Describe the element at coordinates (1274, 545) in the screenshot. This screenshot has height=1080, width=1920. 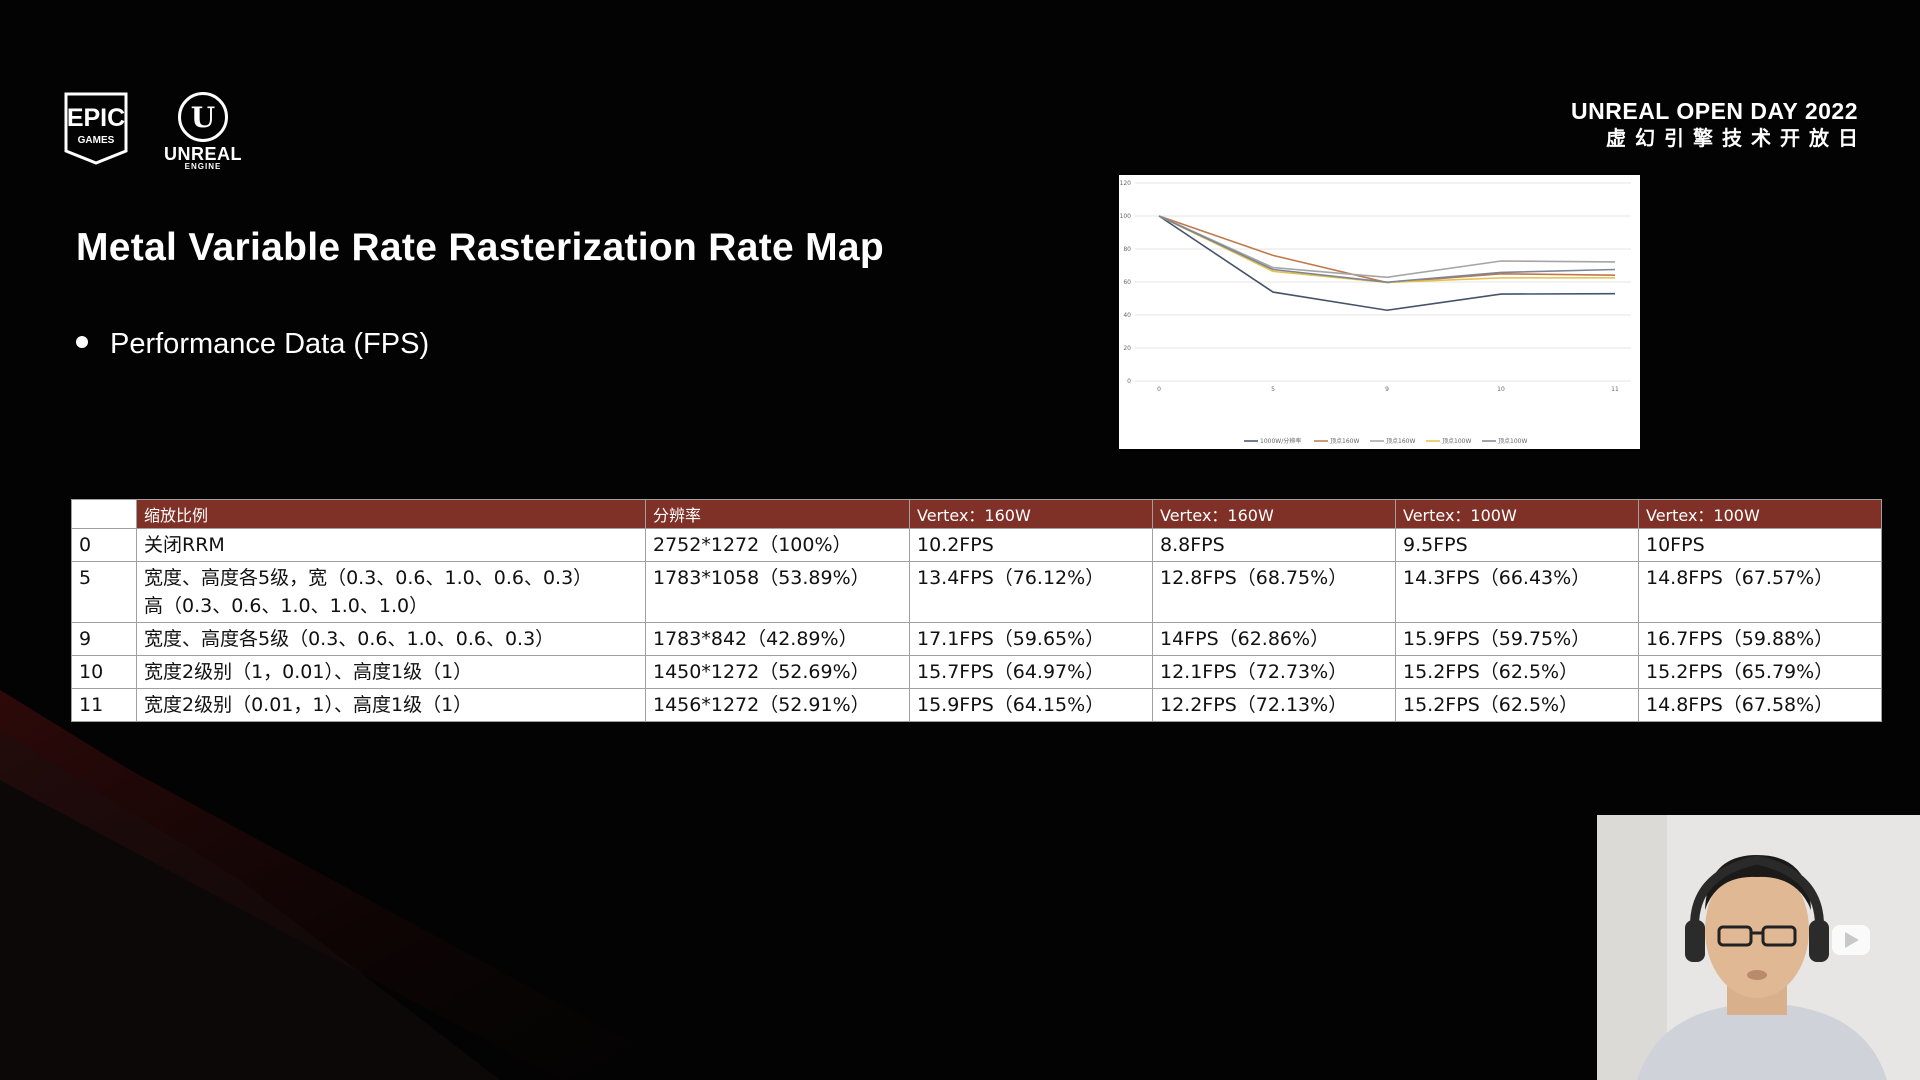
I see `table-cell: 8.8FPS` at that location.